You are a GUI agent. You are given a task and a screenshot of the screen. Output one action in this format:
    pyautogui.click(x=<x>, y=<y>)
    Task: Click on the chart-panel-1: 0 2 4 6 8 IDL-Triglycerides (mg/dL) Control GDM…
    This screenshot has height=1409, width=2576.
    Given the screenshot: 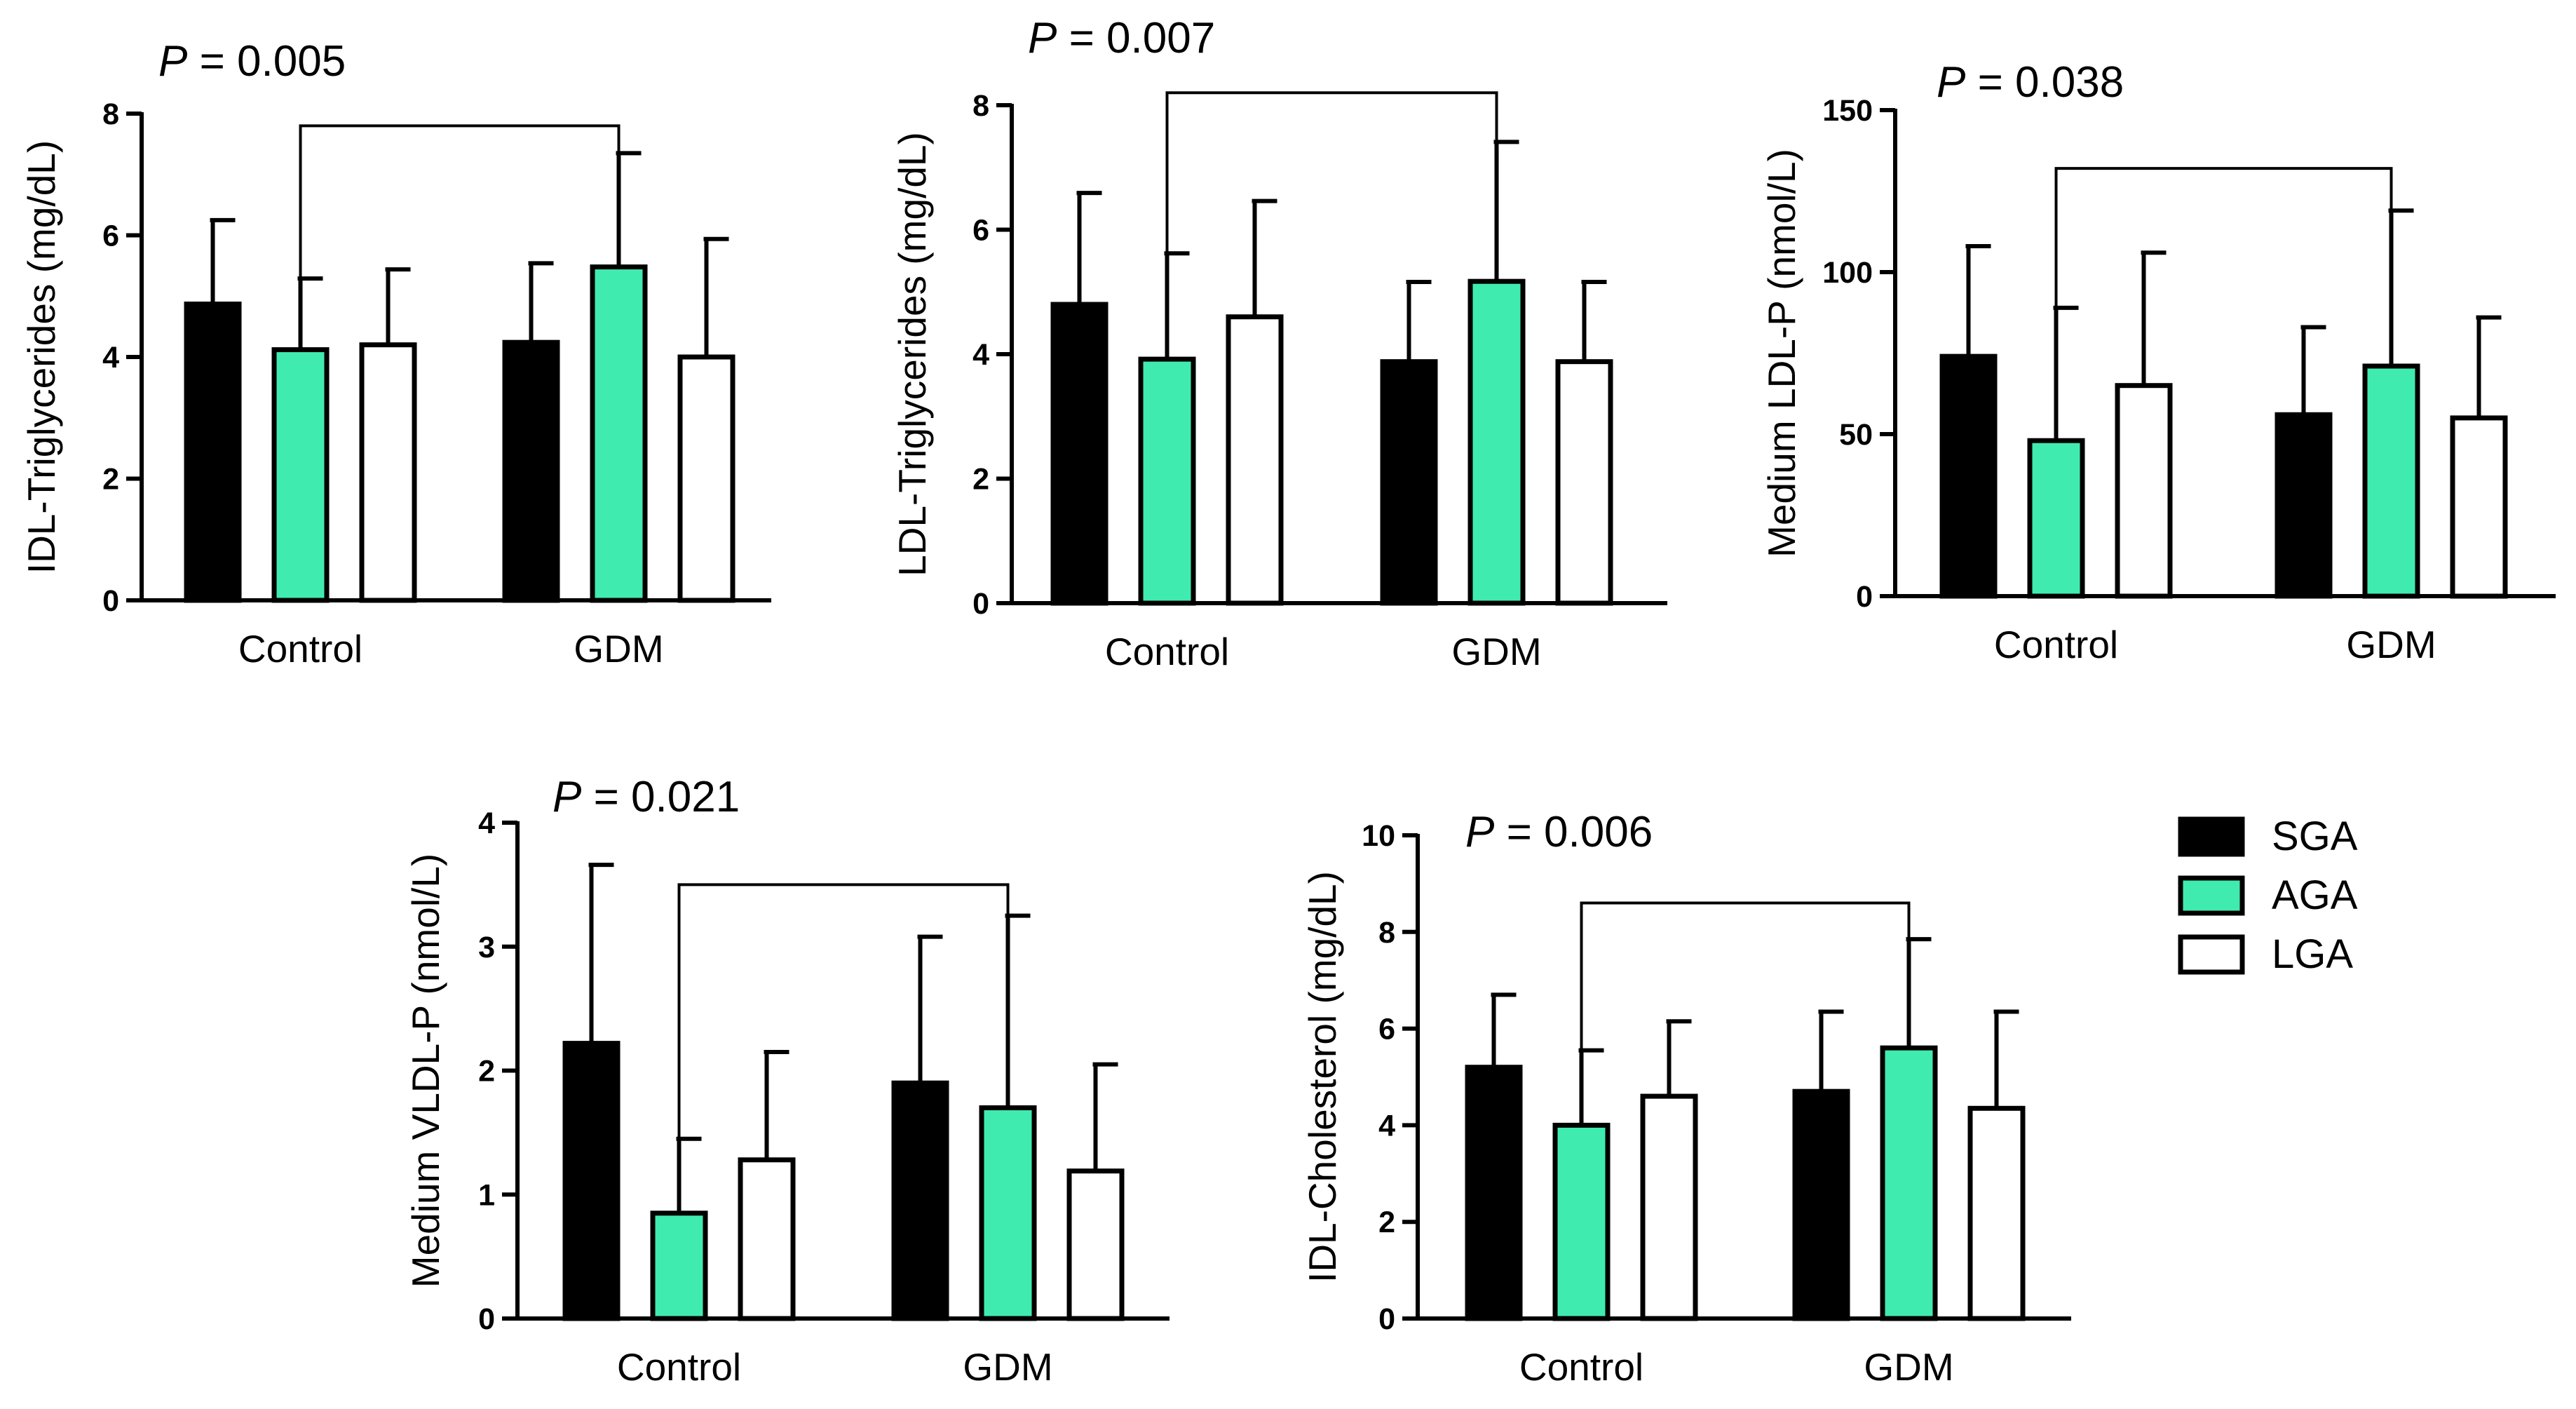 What is the action you would take?
    pyautogui.click(x=395, y=353)
    